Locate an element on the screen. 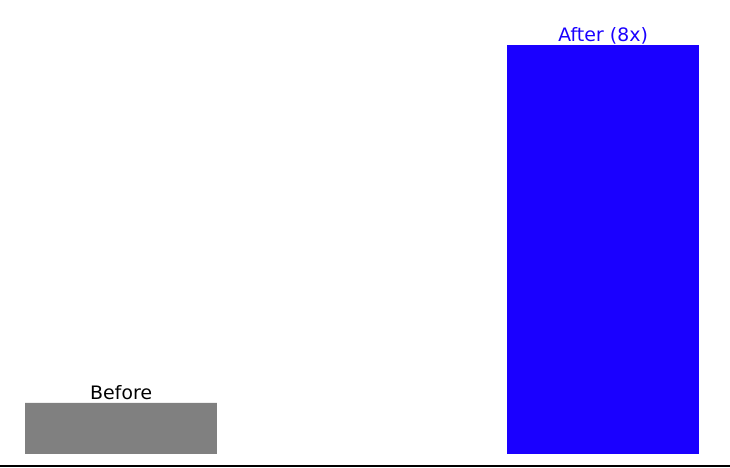  bar-label-1: After (8x) is located at coordinates (603, 35).